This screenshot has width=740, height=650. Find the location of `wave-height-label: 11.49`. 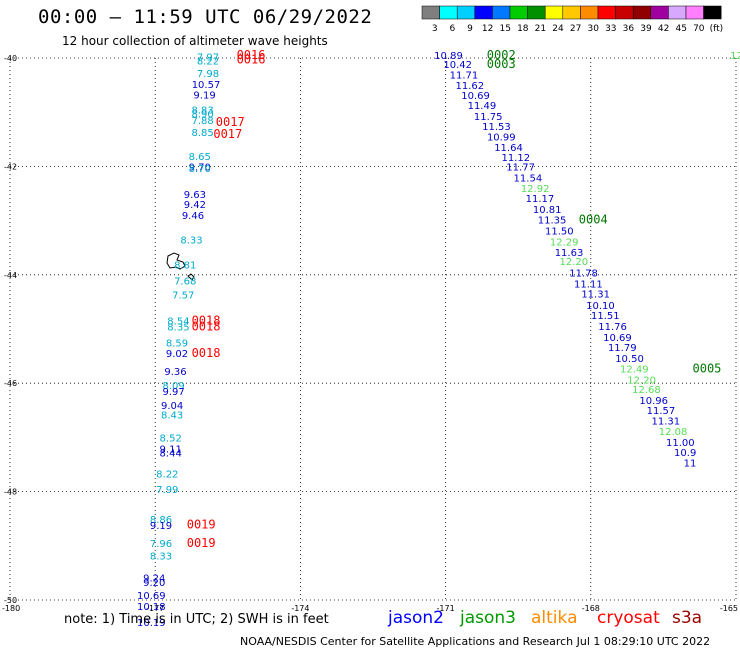

wave-height-label: 11.49 is located at coordinates (482, 106).